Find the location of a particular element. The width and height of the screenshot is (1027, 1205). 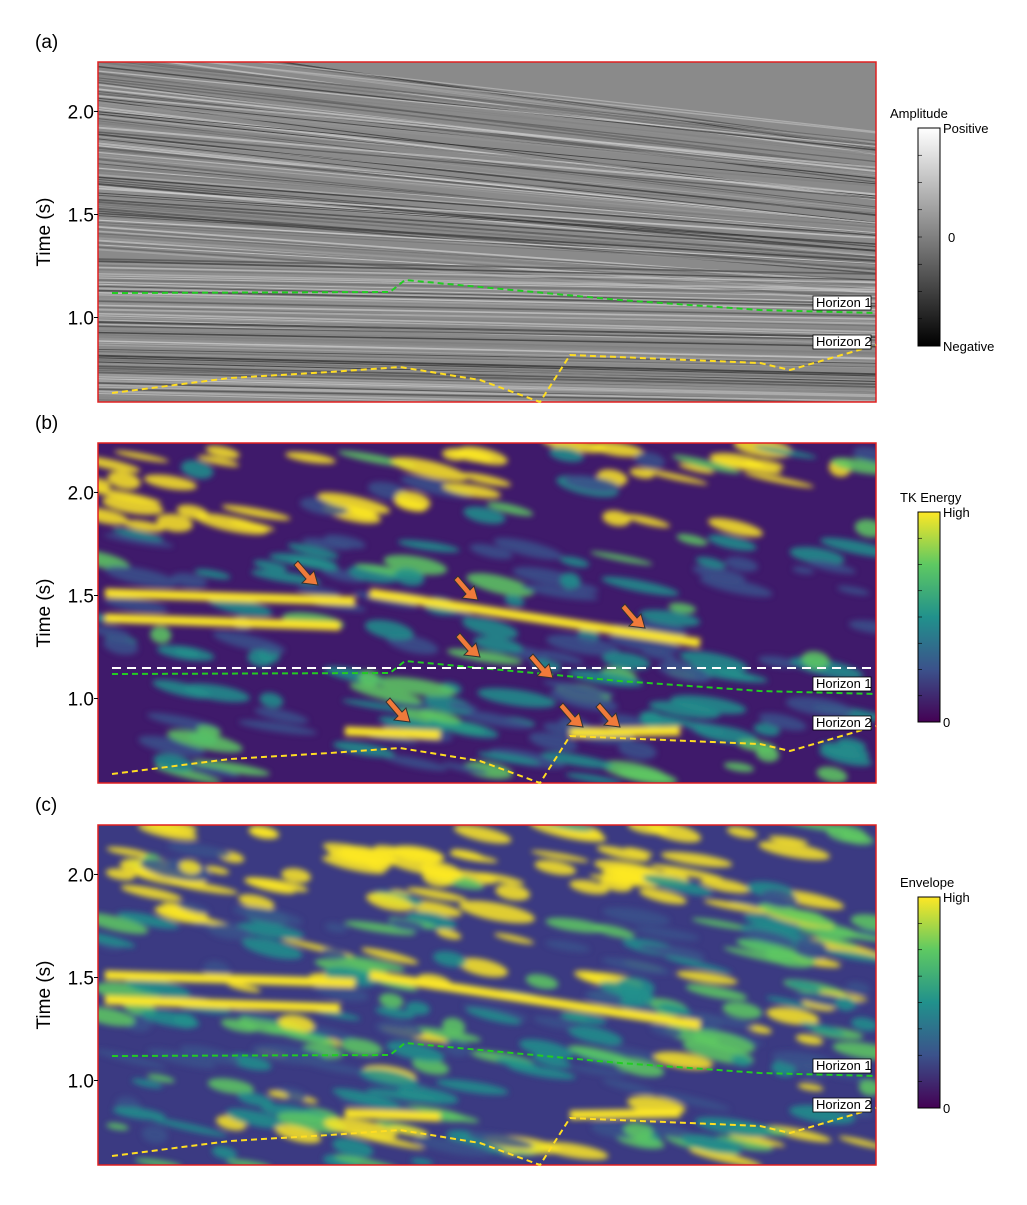

y-axis-label: Time (s) is located at coordinates (44, 232).